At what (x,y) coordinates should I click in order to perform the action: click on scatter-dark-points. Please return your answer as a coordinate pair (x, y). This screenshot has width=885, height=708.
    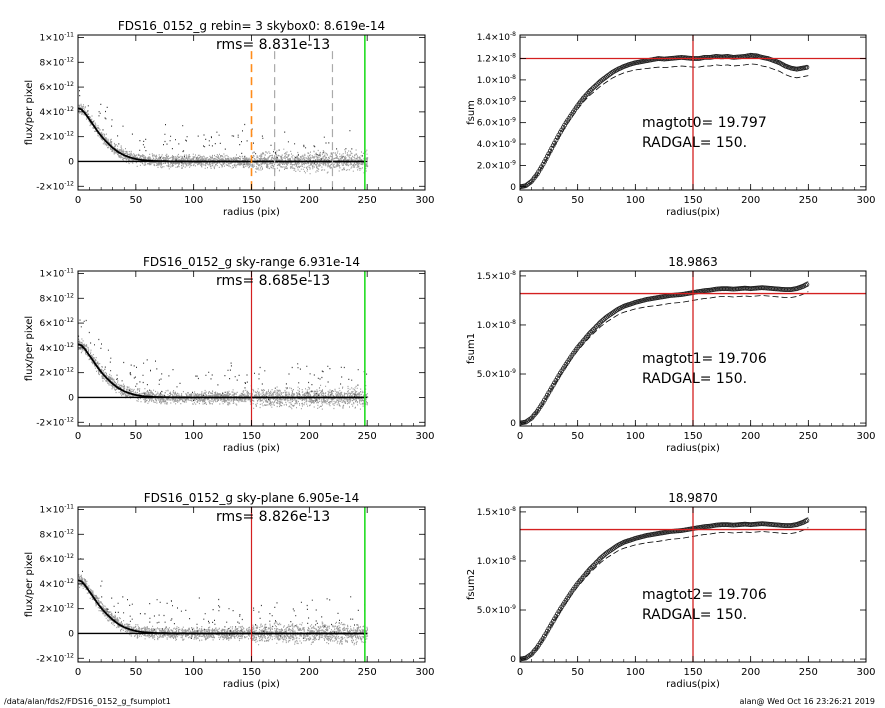
    Looking at the image, I should click on (222, 127).